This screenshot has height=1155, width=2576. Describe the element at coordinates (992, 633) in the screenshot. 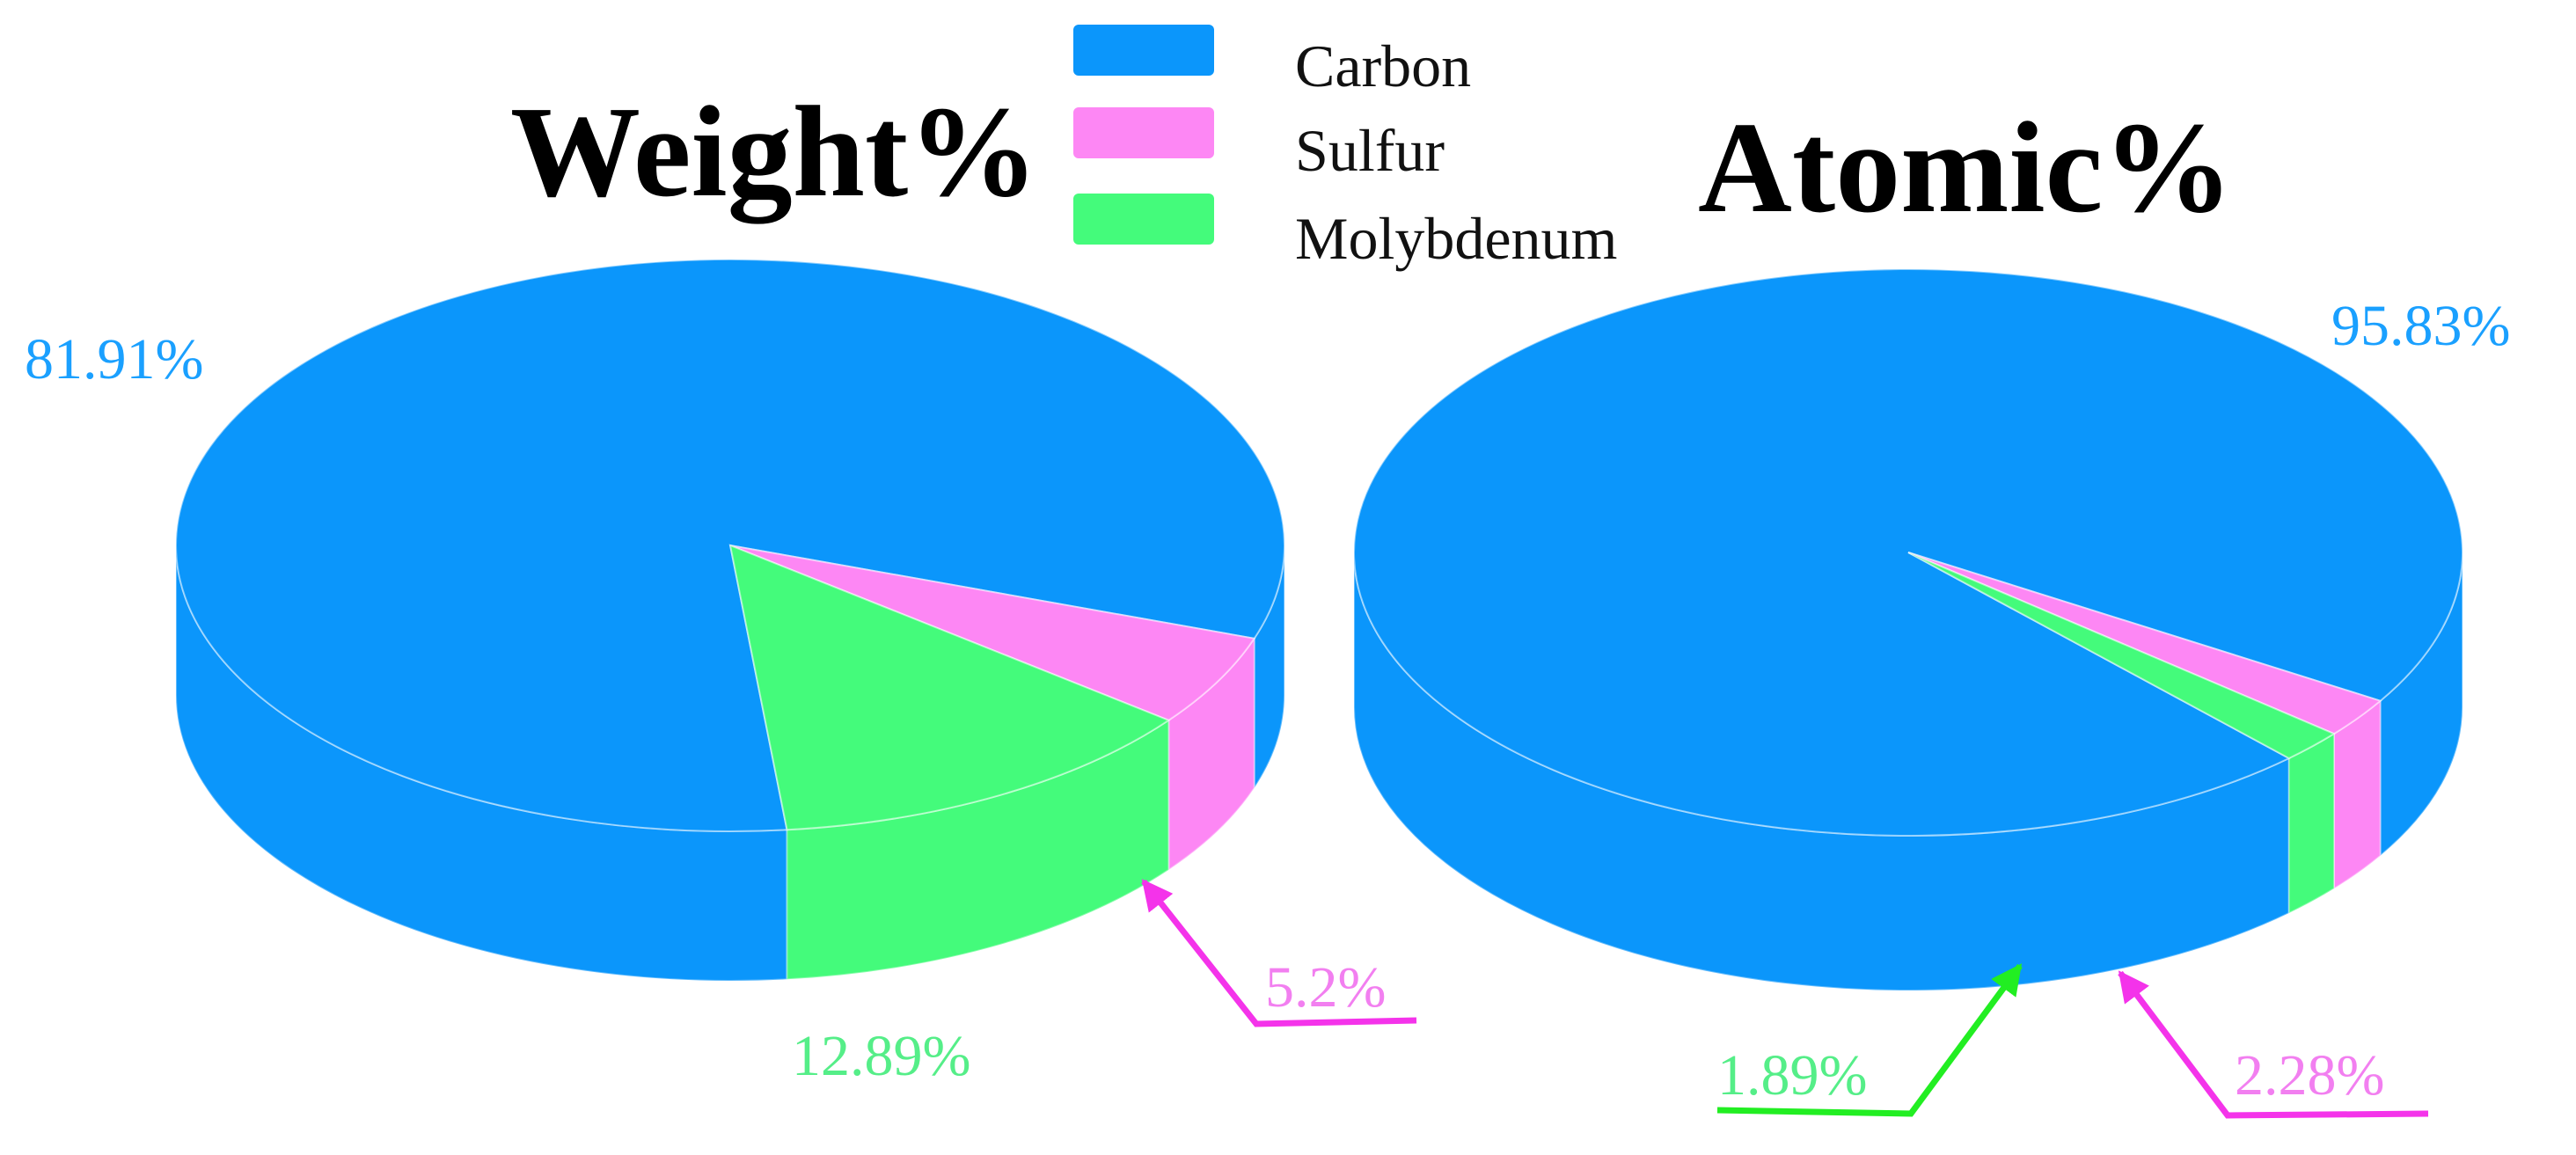

I see `weight-slice-sulfur` at that location.